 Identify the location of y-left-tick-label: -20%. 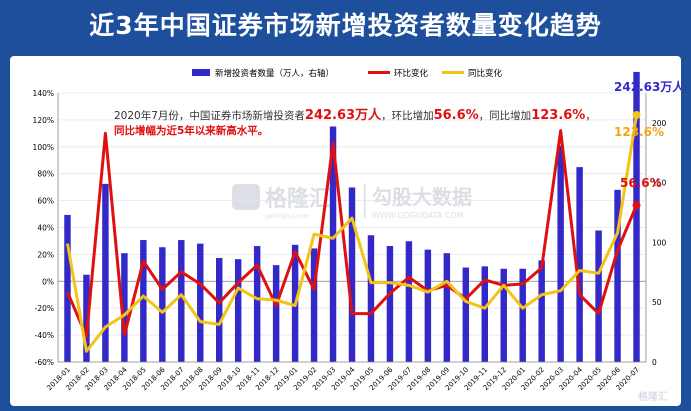
(44, 308).